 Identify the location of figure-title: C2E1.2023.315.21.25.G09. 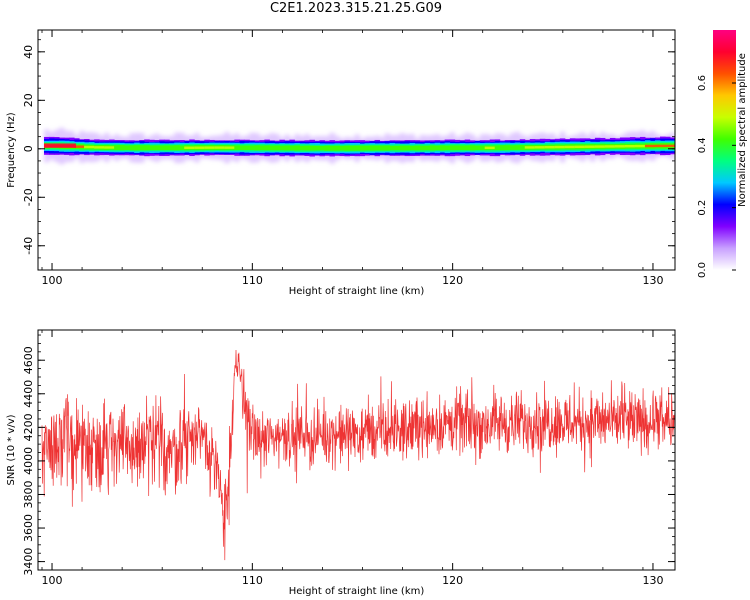
(356, 8).